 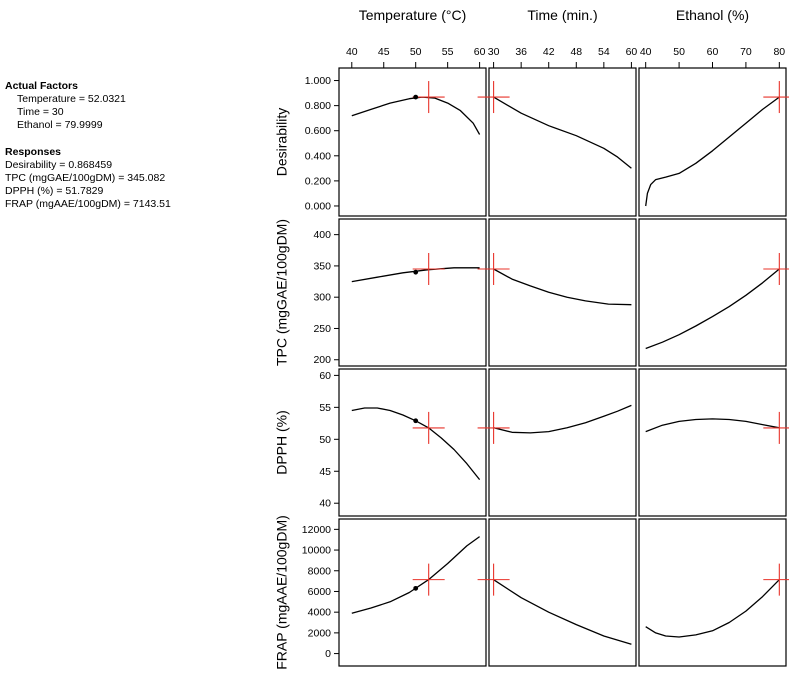 What do you see at coordinates (322, 298) in the screenshot?
I see `y-tick-label-1-2: 300` at bounding box center [322, 298].